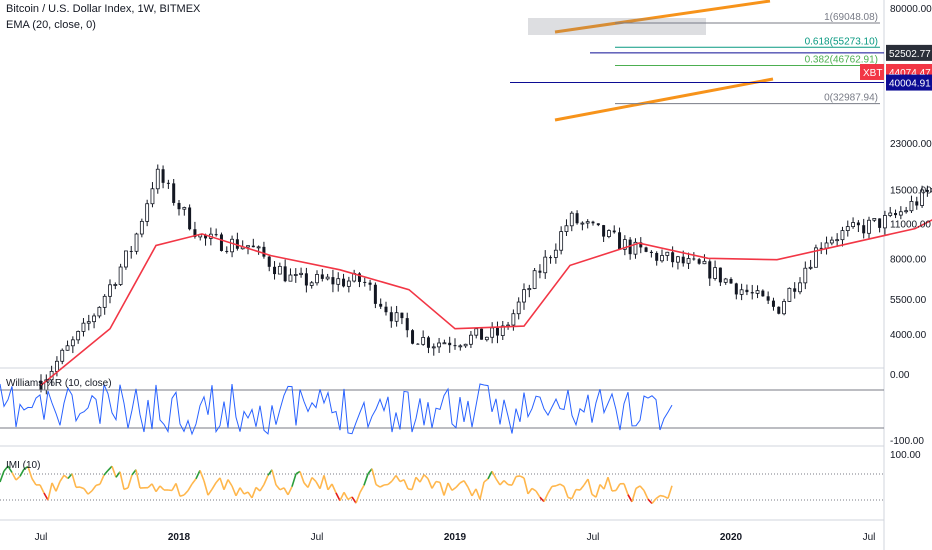 The image size is (932, 550). What do you see at coordinates (907, 441) in the screenshot?
I see `willr-tick-label: -100.00` at bounding box center [907, 441].